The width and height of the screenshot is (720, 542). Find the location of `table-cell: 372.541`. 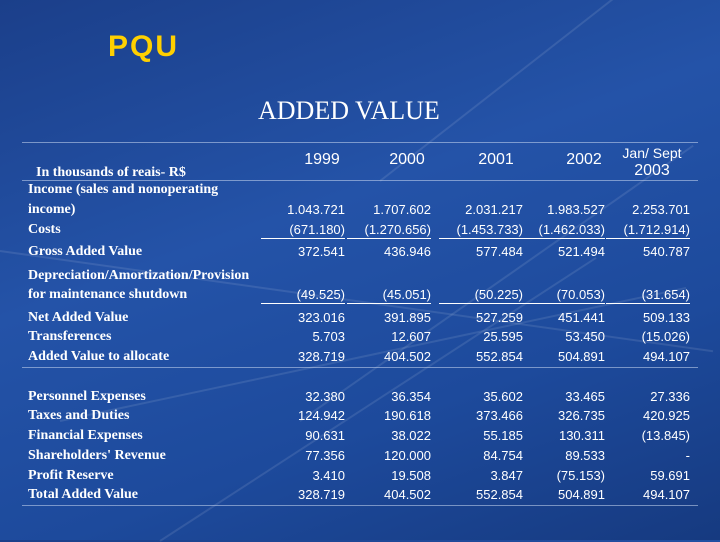

table-cell: 372.541 is located at coordinates (321, 251).